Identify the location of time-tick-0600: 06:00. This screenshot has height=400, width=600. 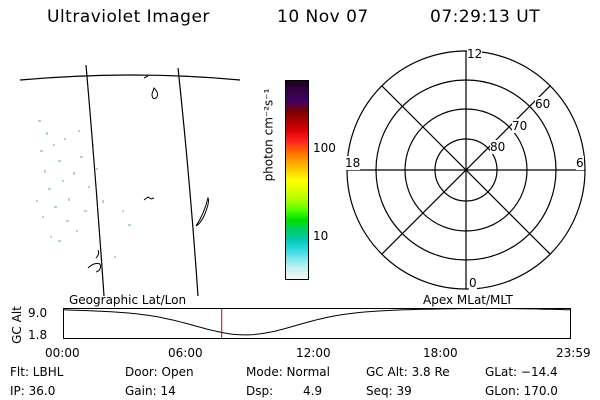
(185, 353).